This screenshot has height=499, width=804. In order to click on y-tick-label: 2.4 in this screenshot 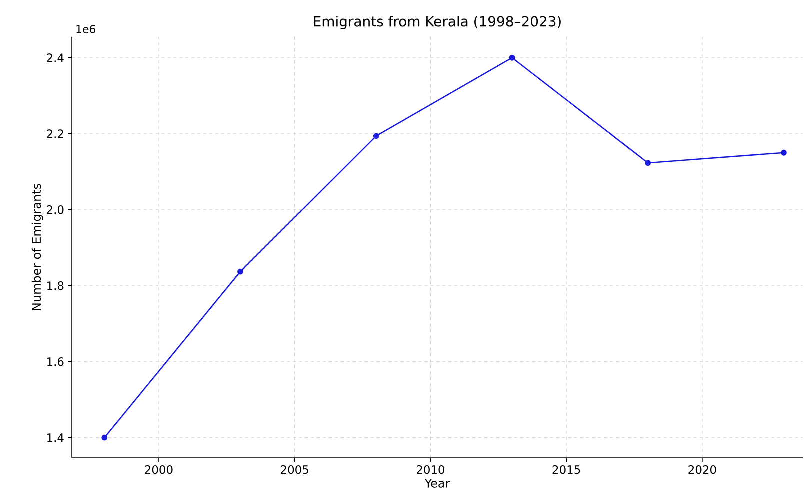, I will do `click(55, 58)`.